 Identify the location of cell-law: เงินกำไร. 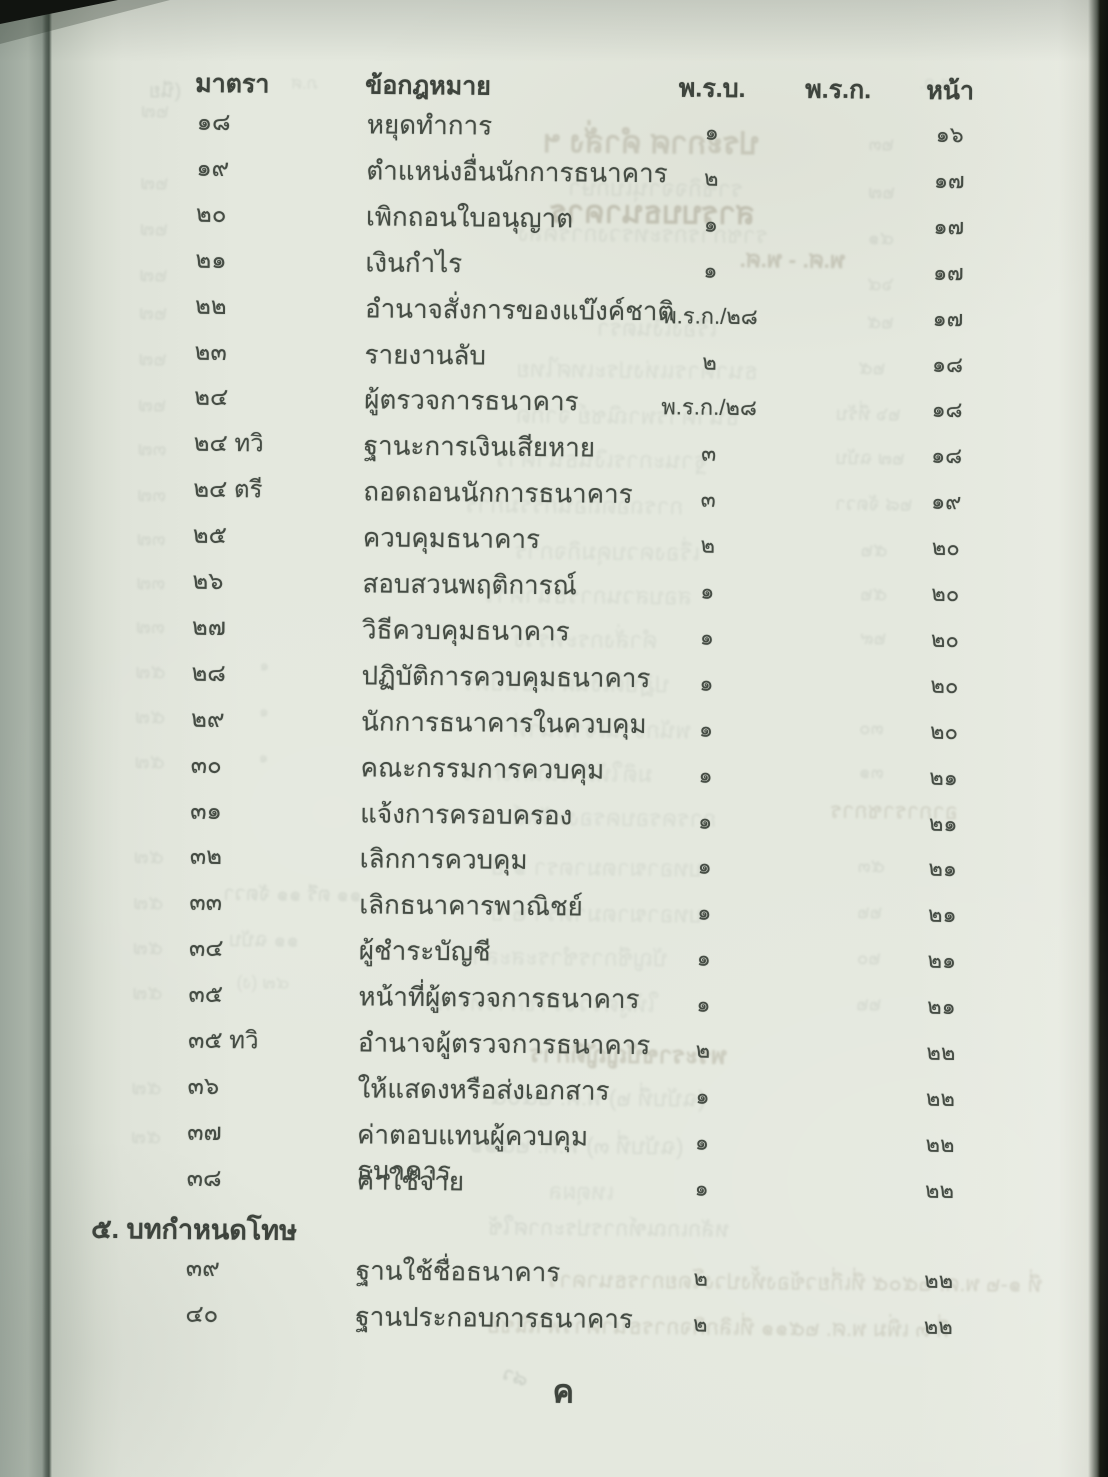
(414, 262).